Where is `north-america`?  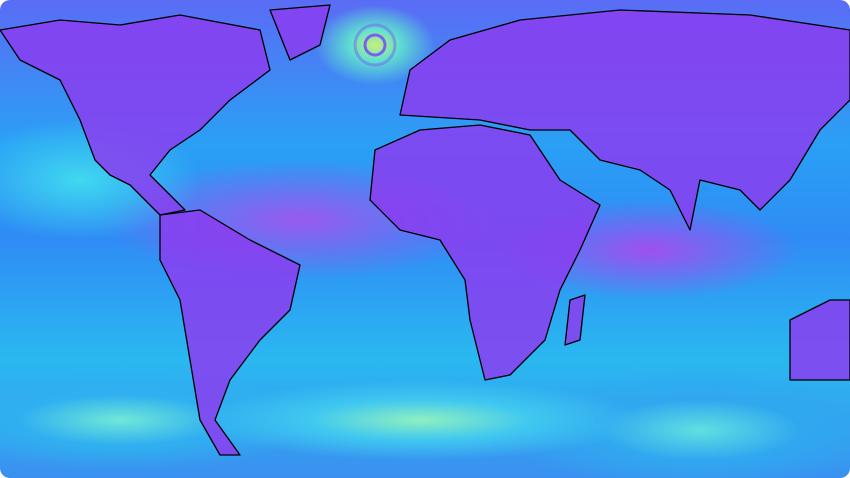 north-america is located at coordinates (135, 115).